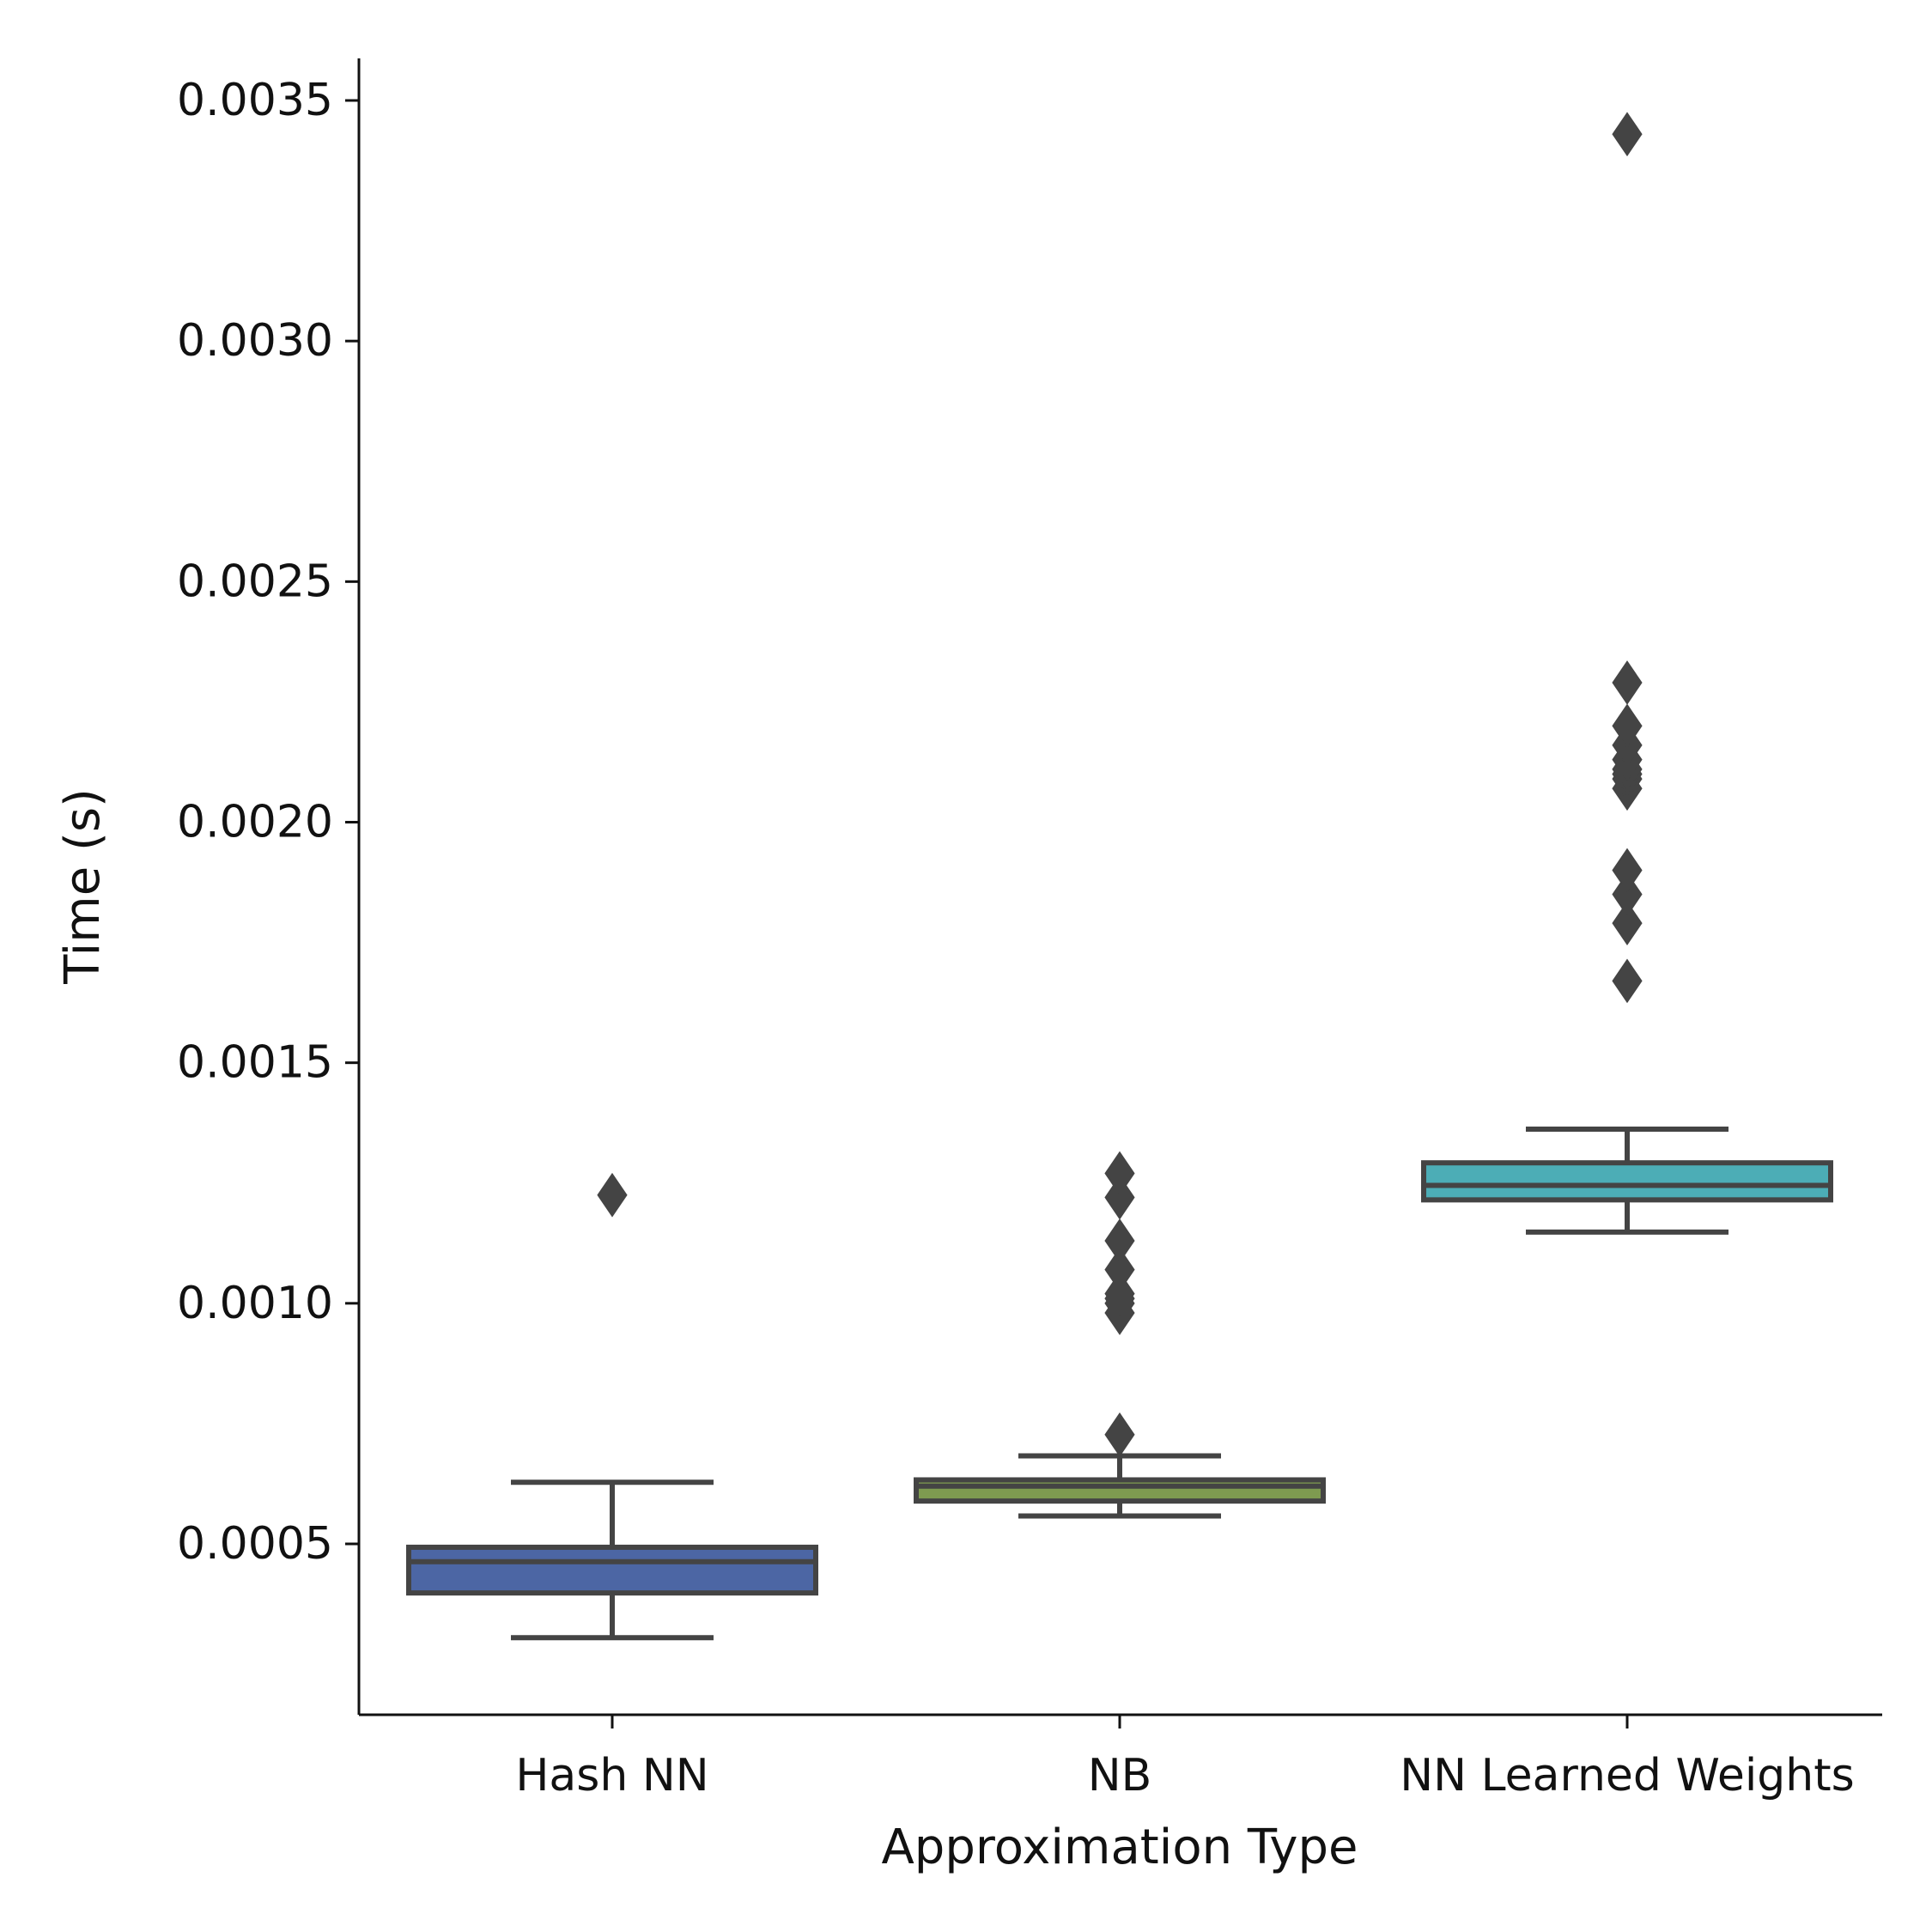 The image size is (1932, 1932). I want to click on y-tick-label: 0.0025, so click(255, 581).